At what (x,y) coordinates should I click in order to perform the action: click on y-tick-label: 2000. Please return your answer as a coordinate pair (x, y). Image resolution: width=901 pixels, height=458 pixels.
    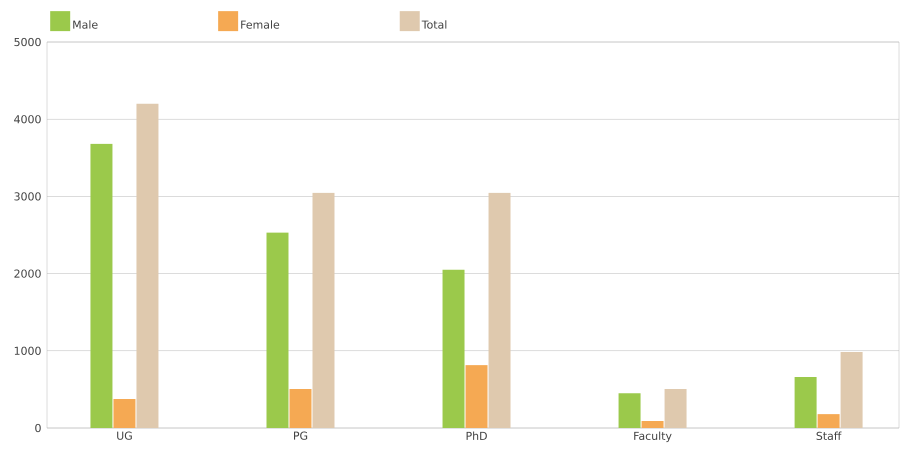
    Looking at the image, I should click on (27, 273).